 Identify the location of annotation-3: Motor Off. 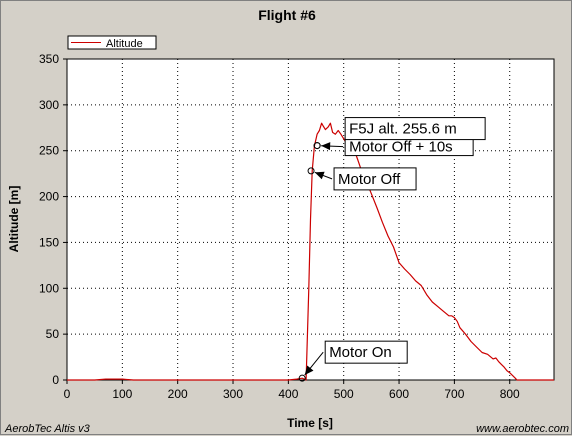
(362, 179).